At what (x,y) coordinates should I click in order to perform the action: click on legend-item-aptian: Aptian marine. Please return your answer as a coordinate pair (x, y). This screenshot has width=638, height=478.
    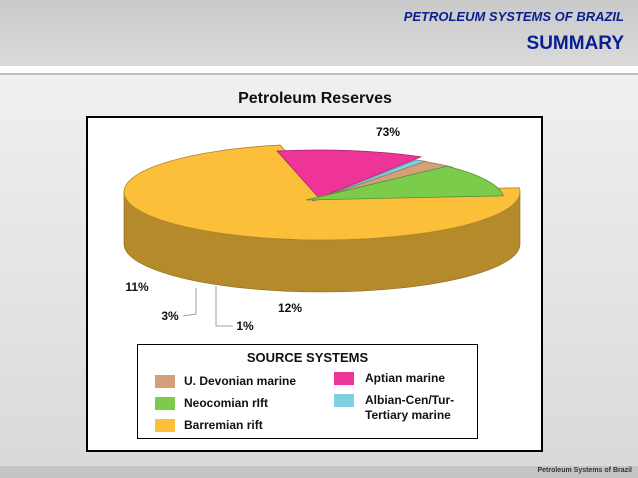
    Looking at the image, I should click on (405, 378).